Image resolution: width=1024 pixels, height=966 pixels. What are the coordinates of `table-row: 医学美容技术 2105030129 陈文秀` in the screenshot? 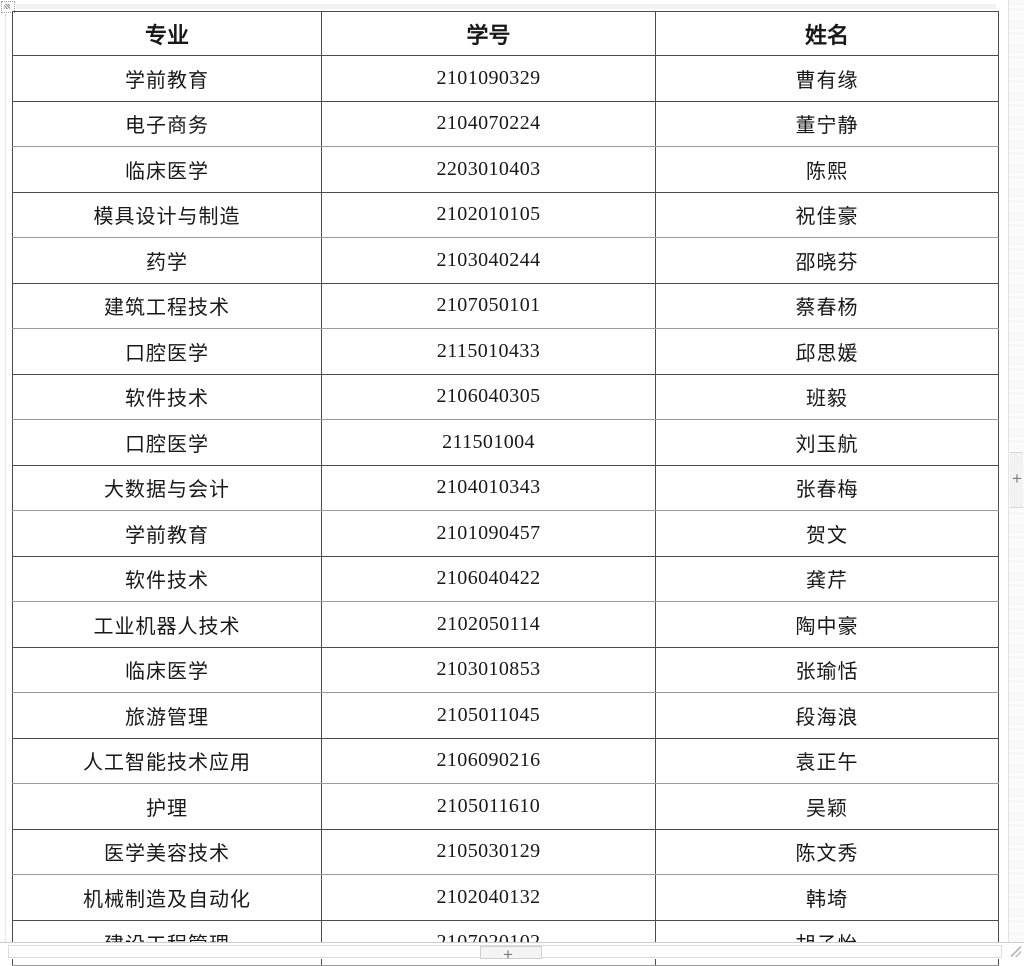 It's located at (505, 851).